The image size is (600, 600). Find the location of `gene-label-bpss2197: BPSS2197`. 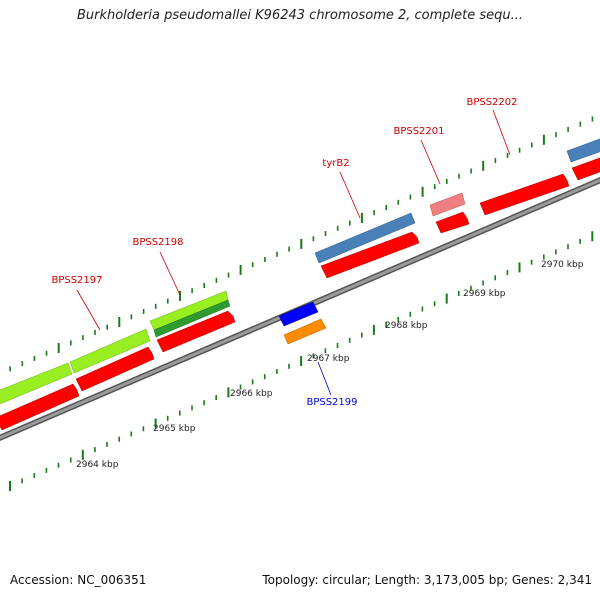

gene-label-bpss2197: BPSS2197 is located at coordinates (76, 280).